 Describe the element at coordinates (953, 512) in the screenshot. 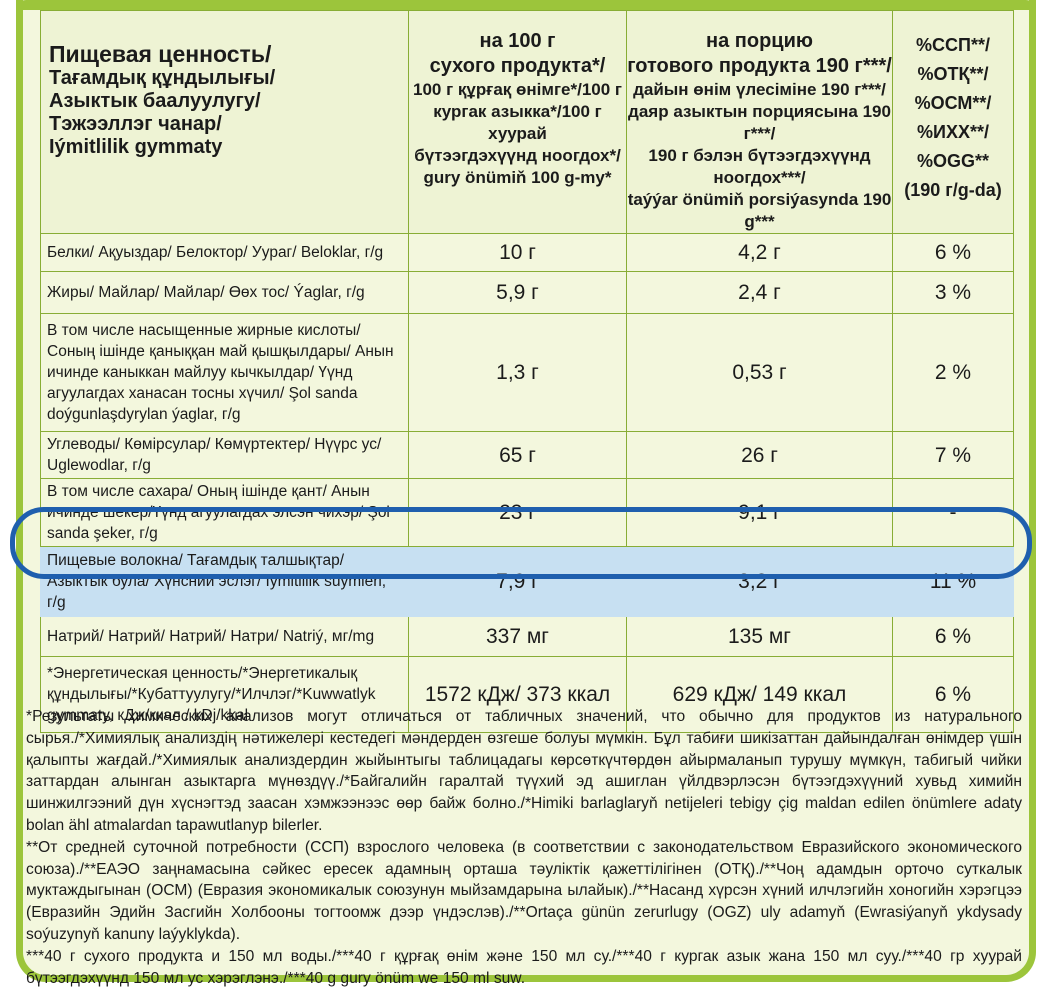

I see `row-pct-sugars: -` at that location.